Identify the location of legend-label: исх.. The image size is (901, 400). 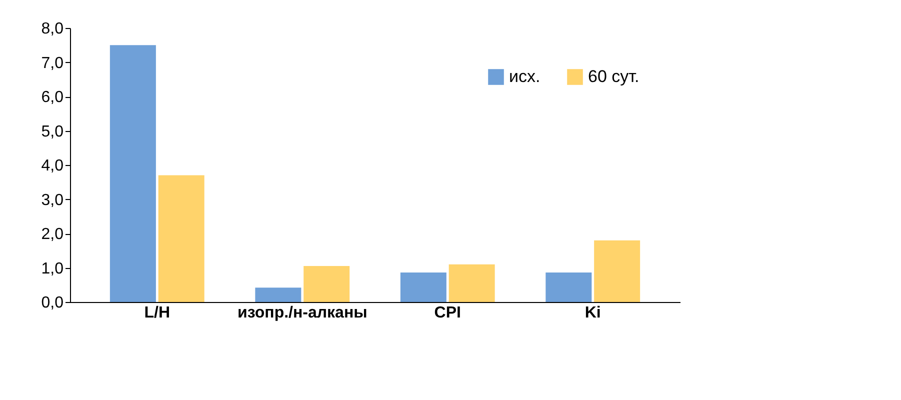
(524, 76).